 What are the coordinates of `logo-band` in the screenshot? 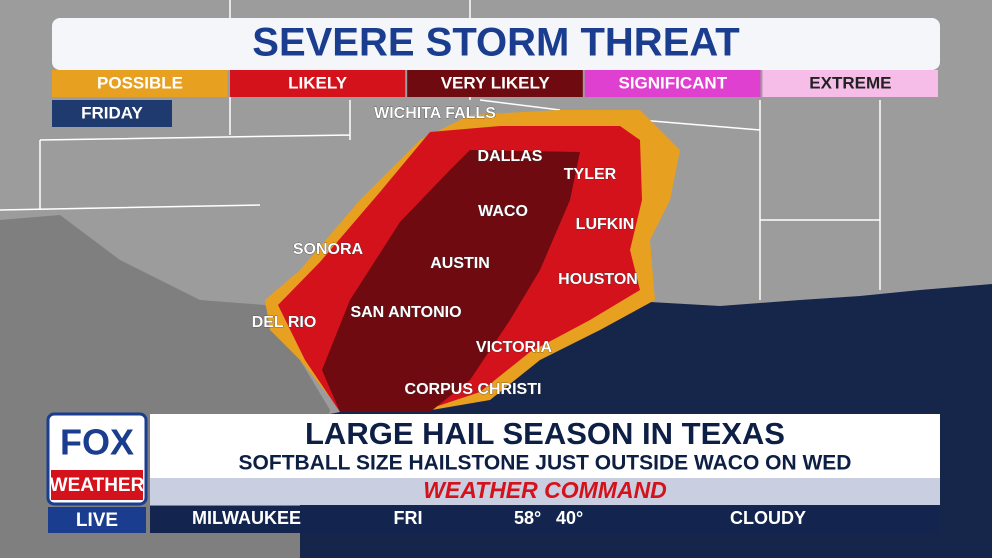 It's located at (97, 485).